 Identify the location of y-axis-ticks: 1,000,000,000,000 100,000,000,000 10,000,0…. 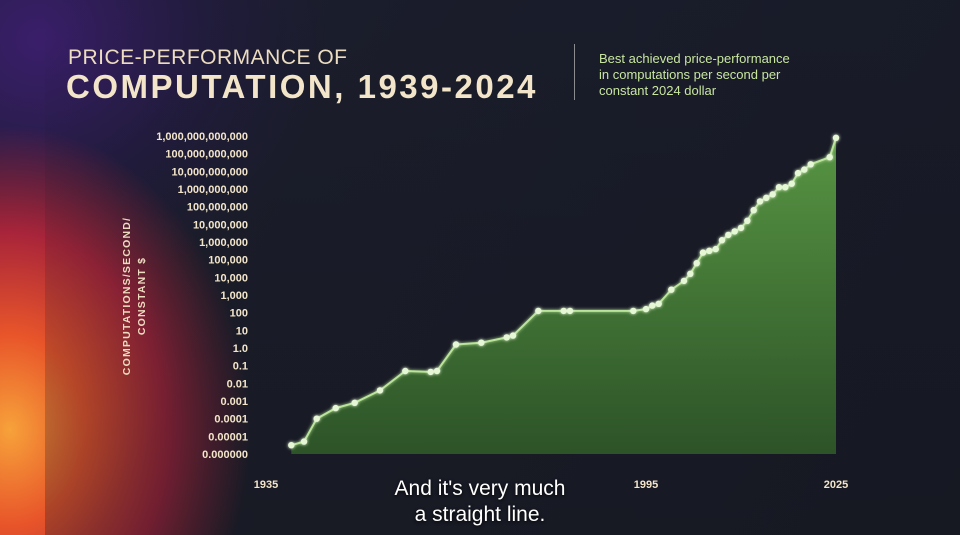
(202, 296).